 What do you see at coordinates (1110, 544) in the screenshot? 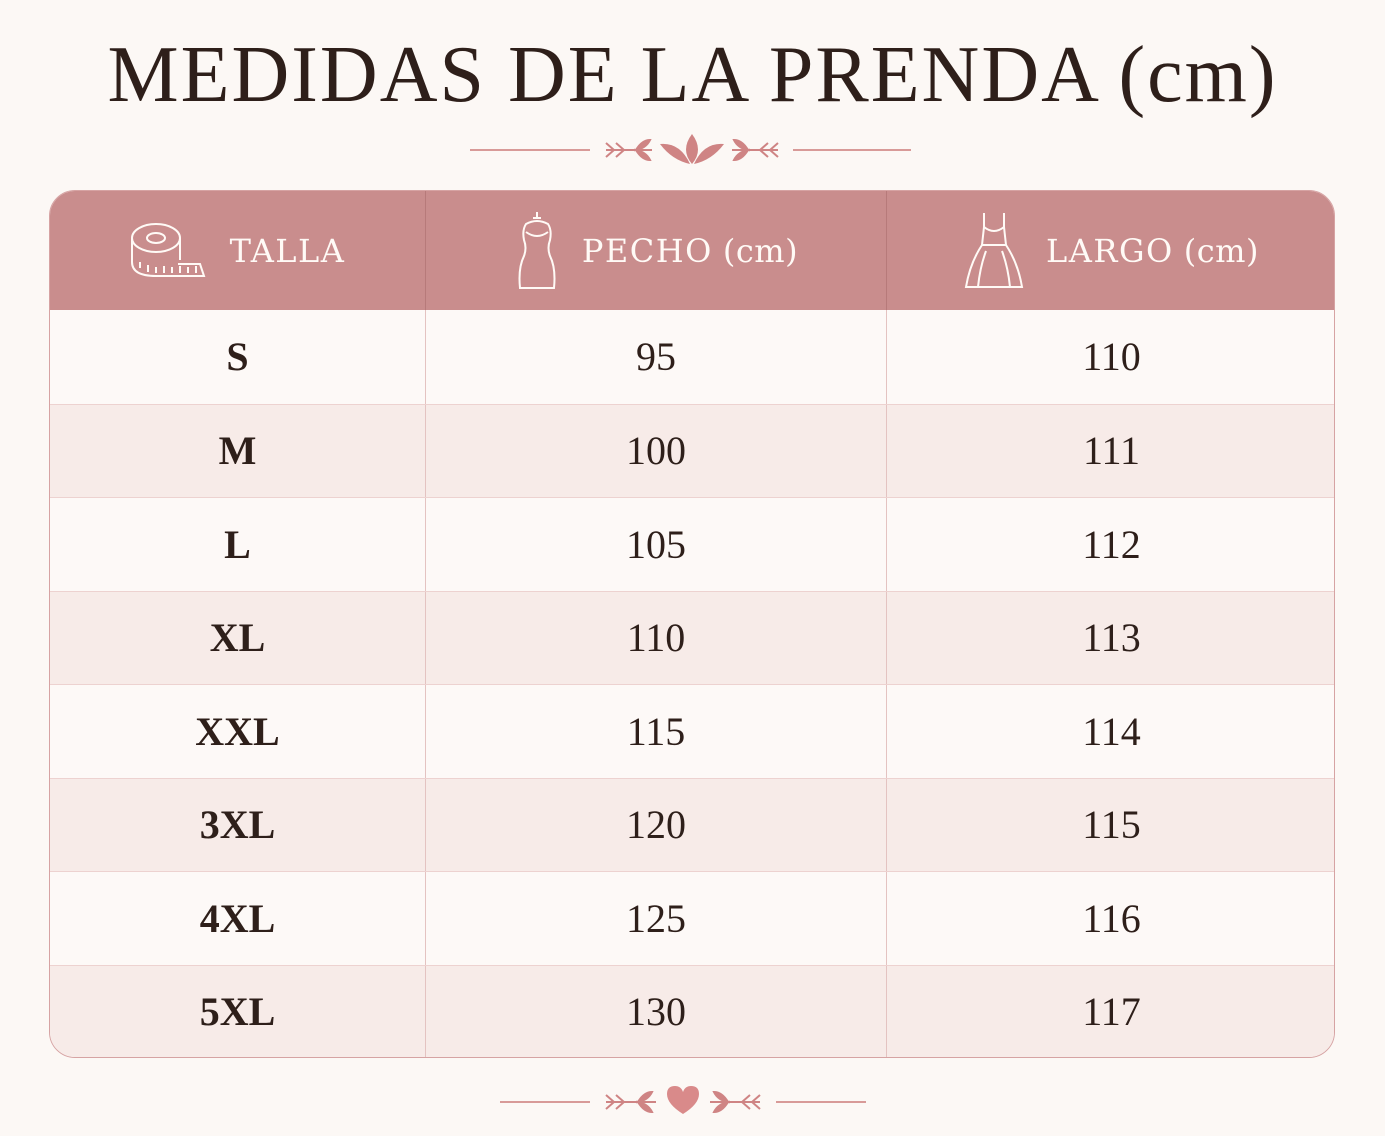
I see `cell-largo: 112` at bounding box center [1110, 544].